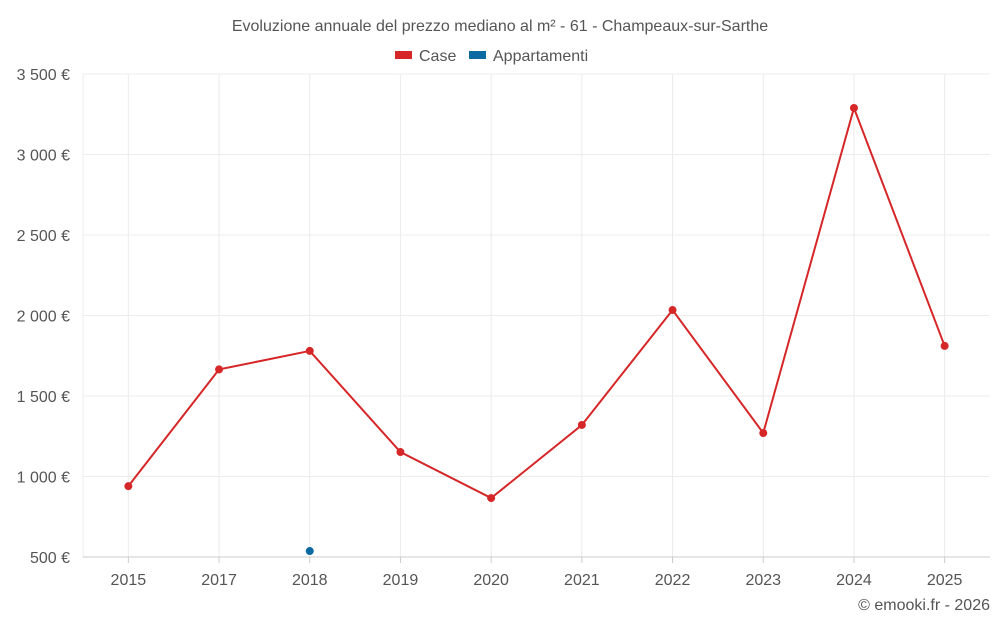 Image resolution: width=1000 pixels, height=630 pixels. Describe the element at coordinates (43, 75) in the screenshot. I see `y-tick-label: 3 500 €` at that location.